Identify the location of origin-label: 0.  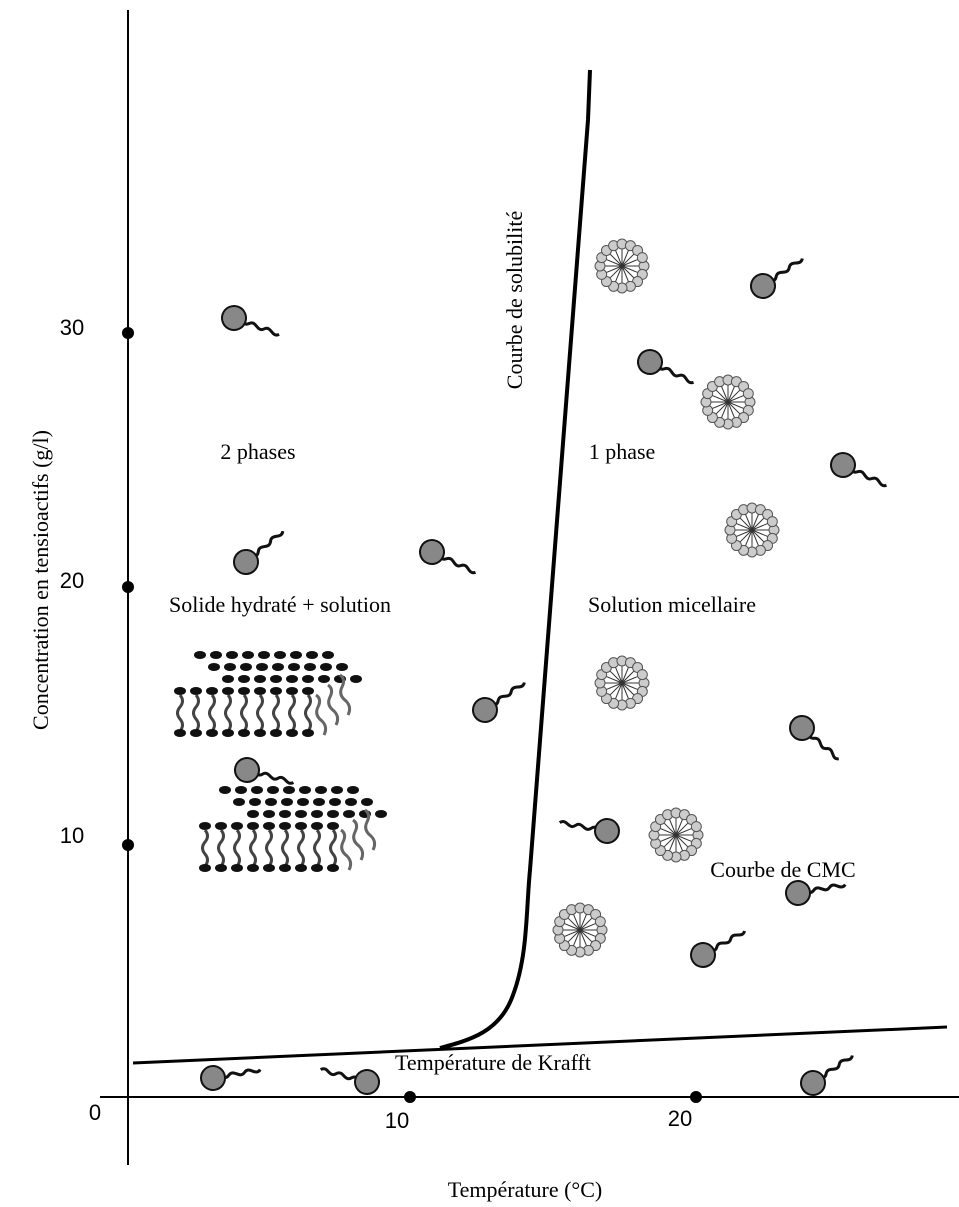
(95, 1112).